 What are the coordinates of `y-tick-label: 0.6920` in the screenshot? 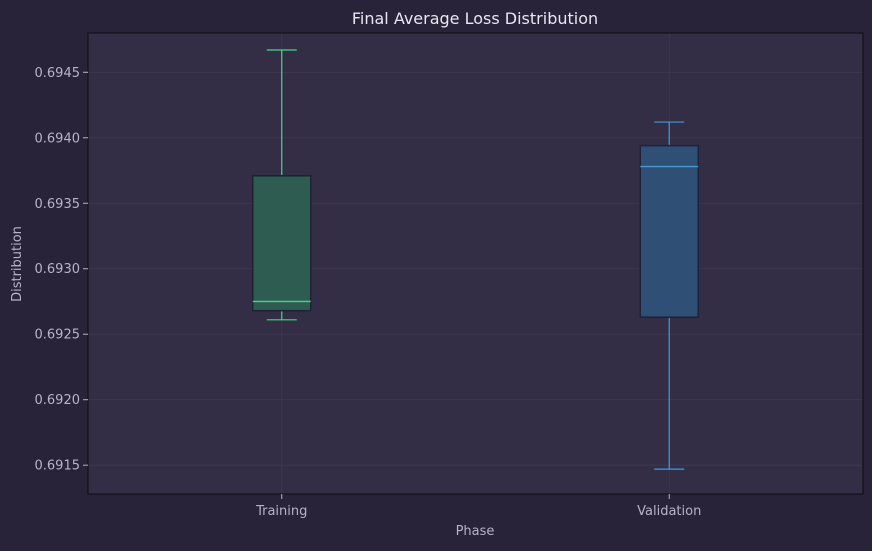 It's located at (58, 400).